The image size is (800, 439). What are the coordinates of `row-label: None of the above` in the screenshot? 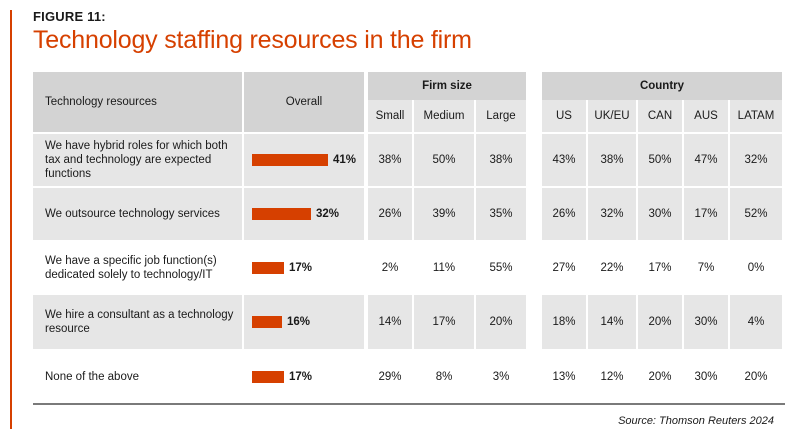 It's located at (92, 377).